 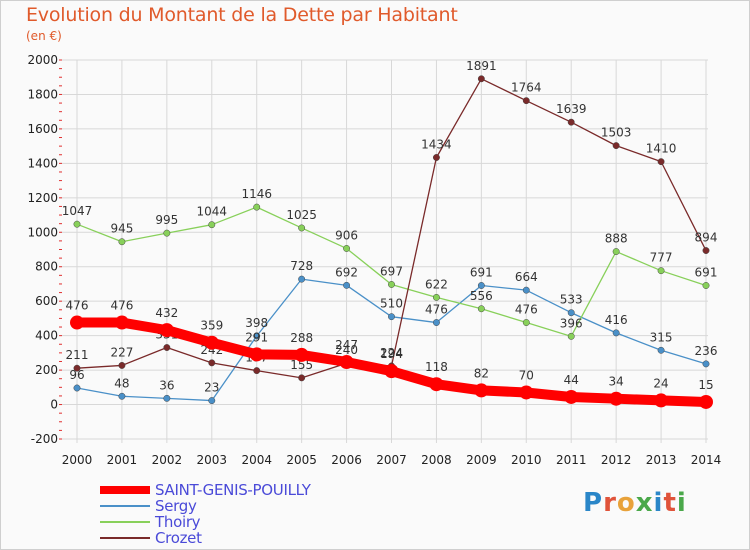 I want to click on y-tick-label: 0, so click(x=54, y=405).